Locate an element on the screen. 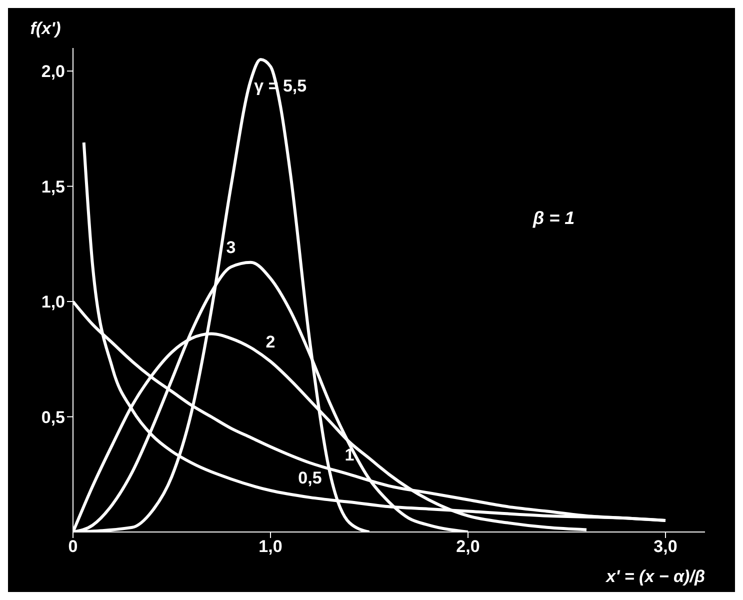 The height and width of the screenshot is (600, 743). x-tick-label: 3,0 is located at coordinates (666, 546).